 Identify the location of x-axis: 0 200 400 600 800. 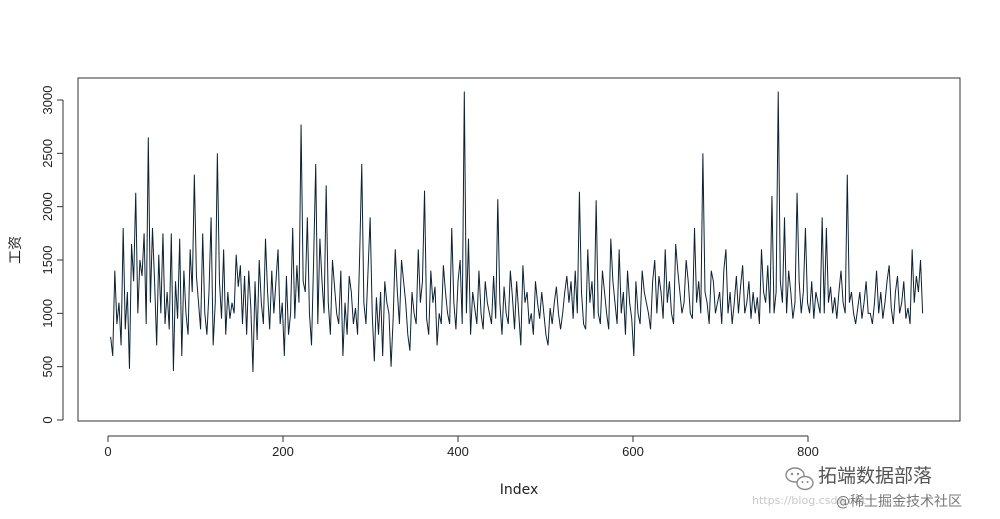
(461, 447).